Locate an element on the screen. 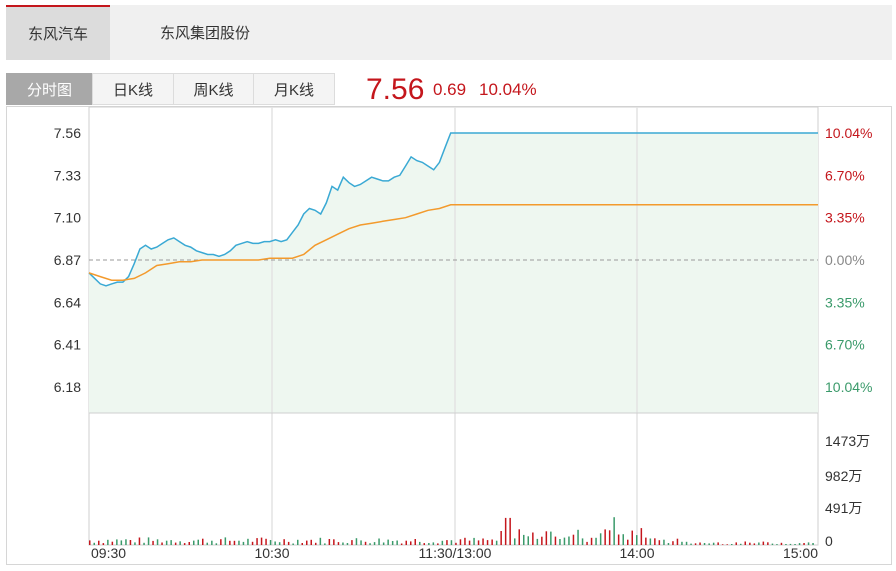  tab-weekly-k: 周K线 is located at coordinates (213, 89).